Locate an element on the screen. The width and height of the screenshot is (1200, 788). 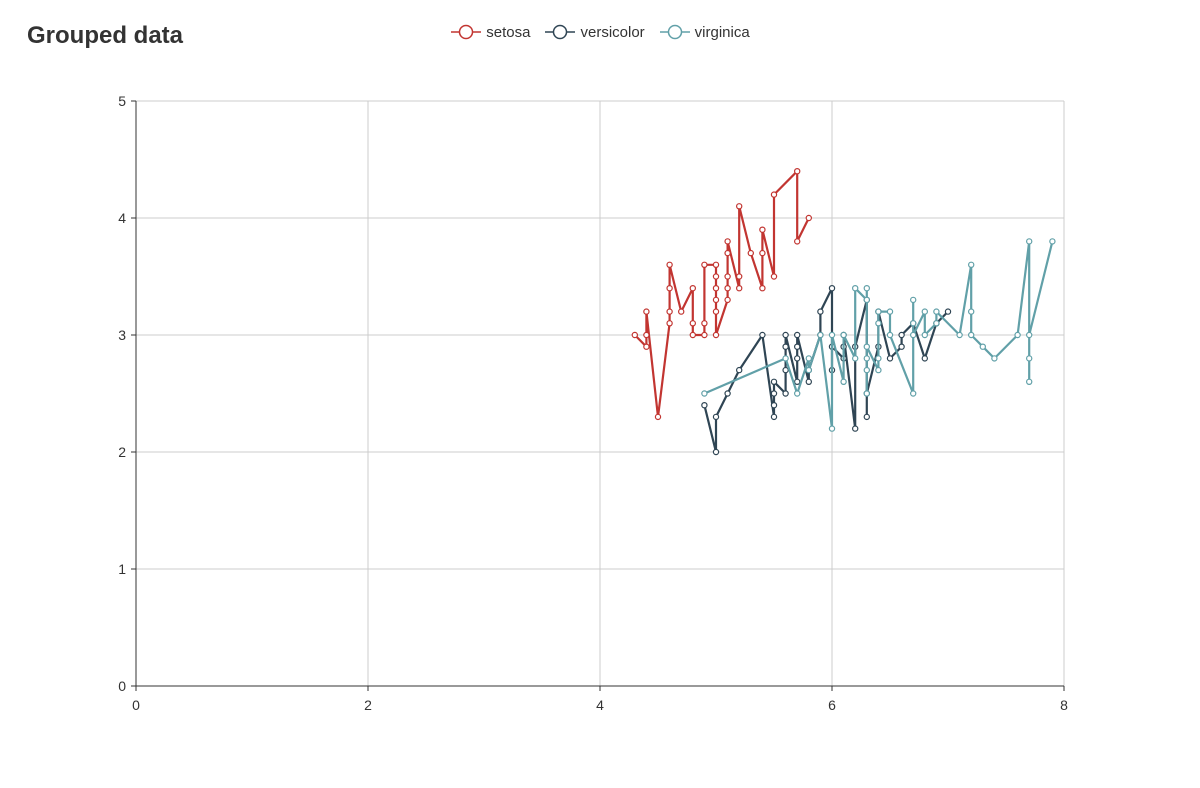
legend-item-virginica: virginica is located at coordinates (704, 32).